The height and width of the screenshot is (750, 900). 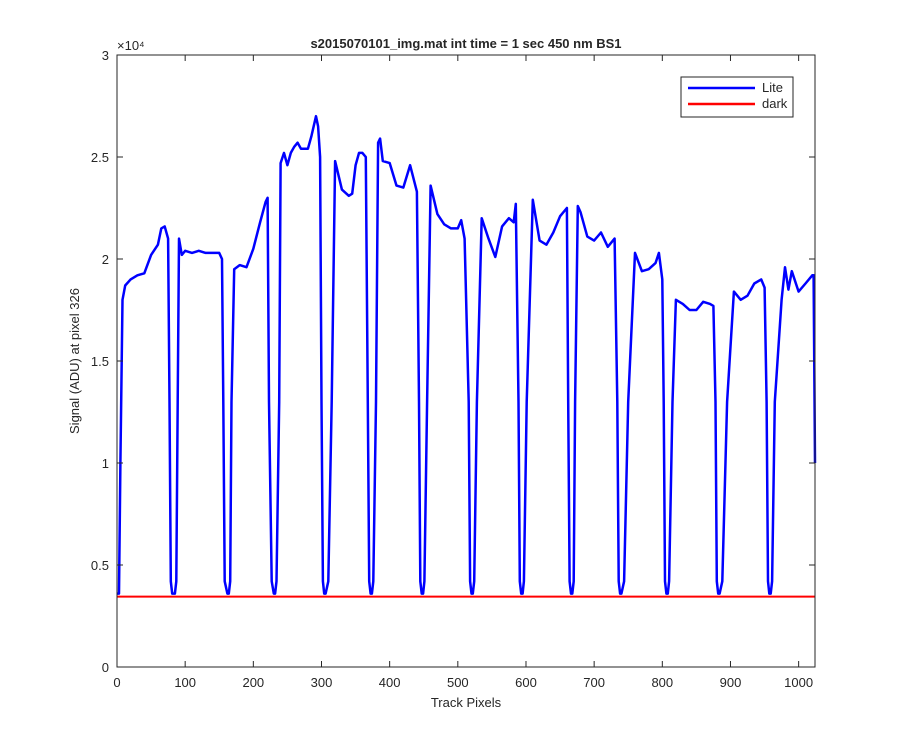 I want to click on y-tick-label: 1, so click(x=105, y=463).